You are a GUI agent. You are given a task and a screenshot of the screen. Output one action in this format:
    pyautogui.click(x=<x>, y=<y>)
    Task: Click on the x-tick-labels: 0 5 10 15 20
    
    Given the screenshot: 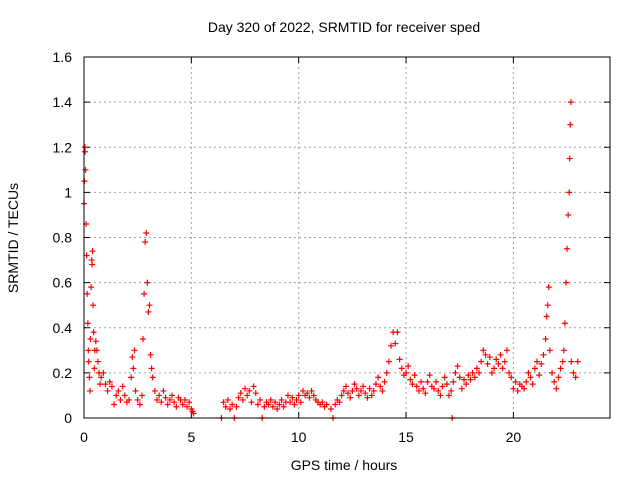 What is the action you would take?
    pyautogui.click(x=300, y=437)
    